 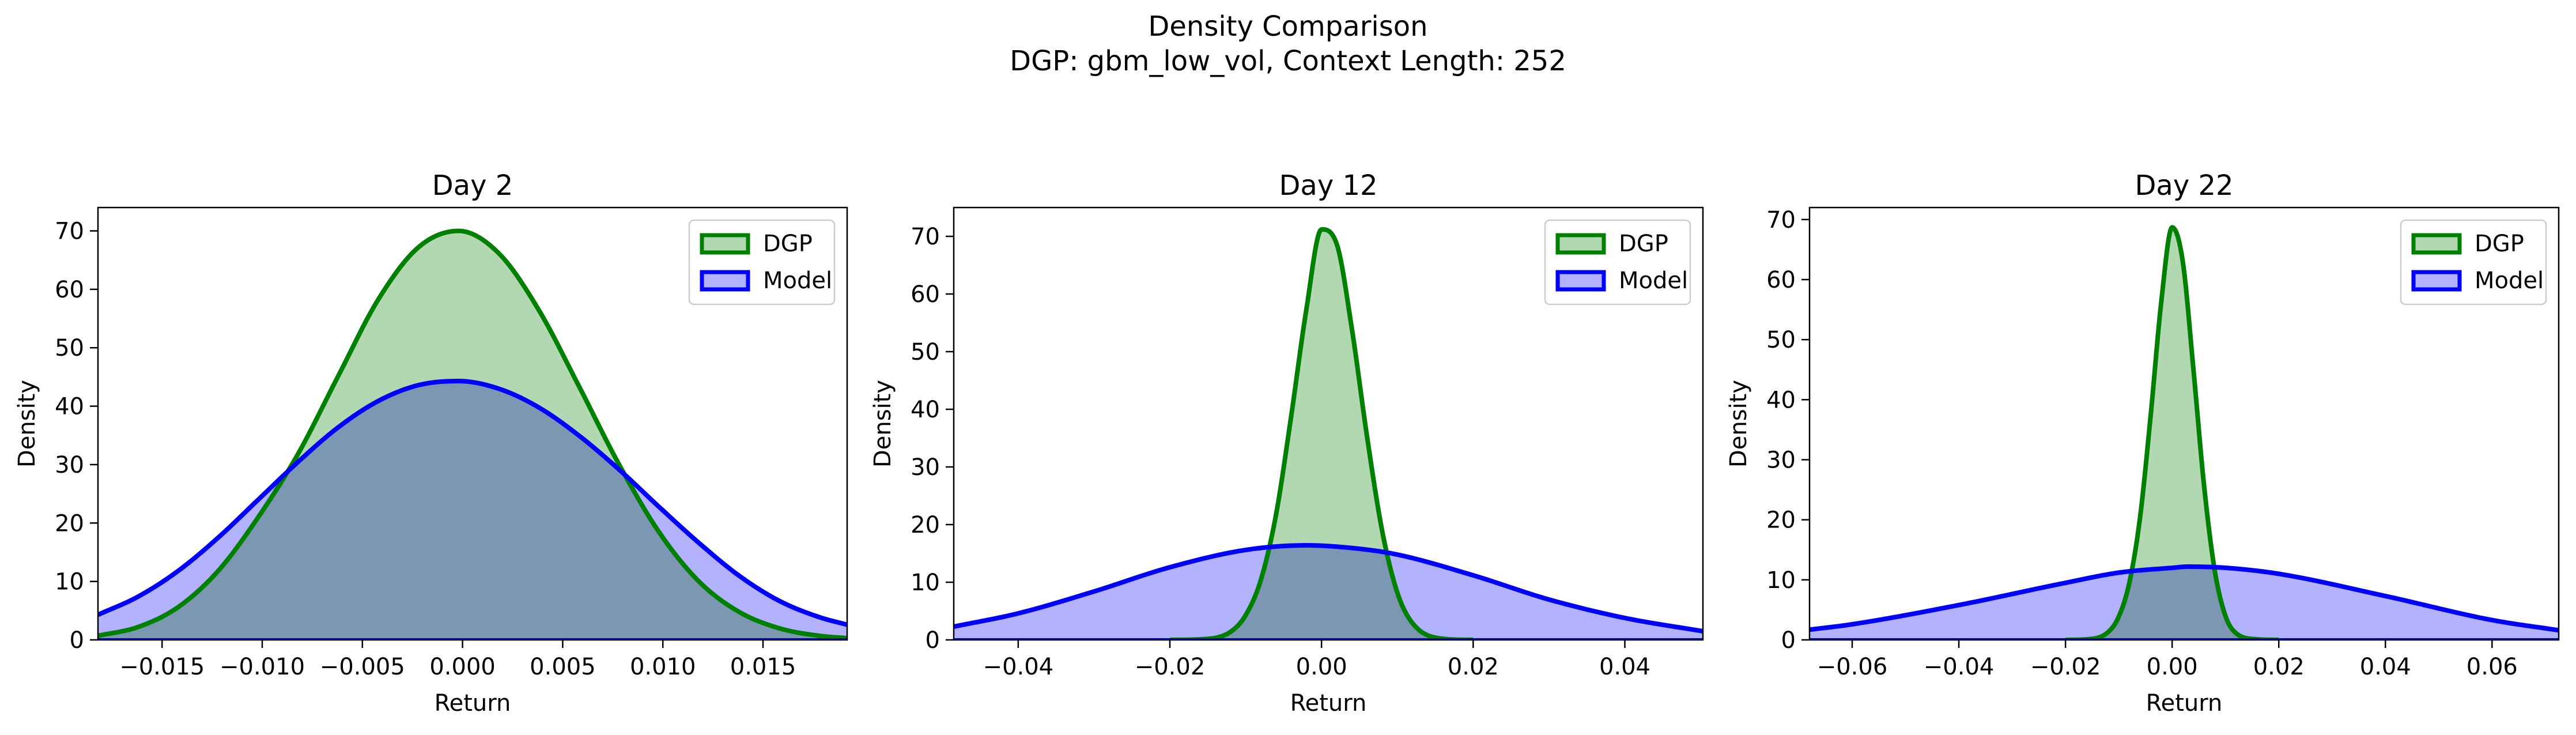 I want to click on figure-title: Density Comparison, so click(x=1287, y=26).